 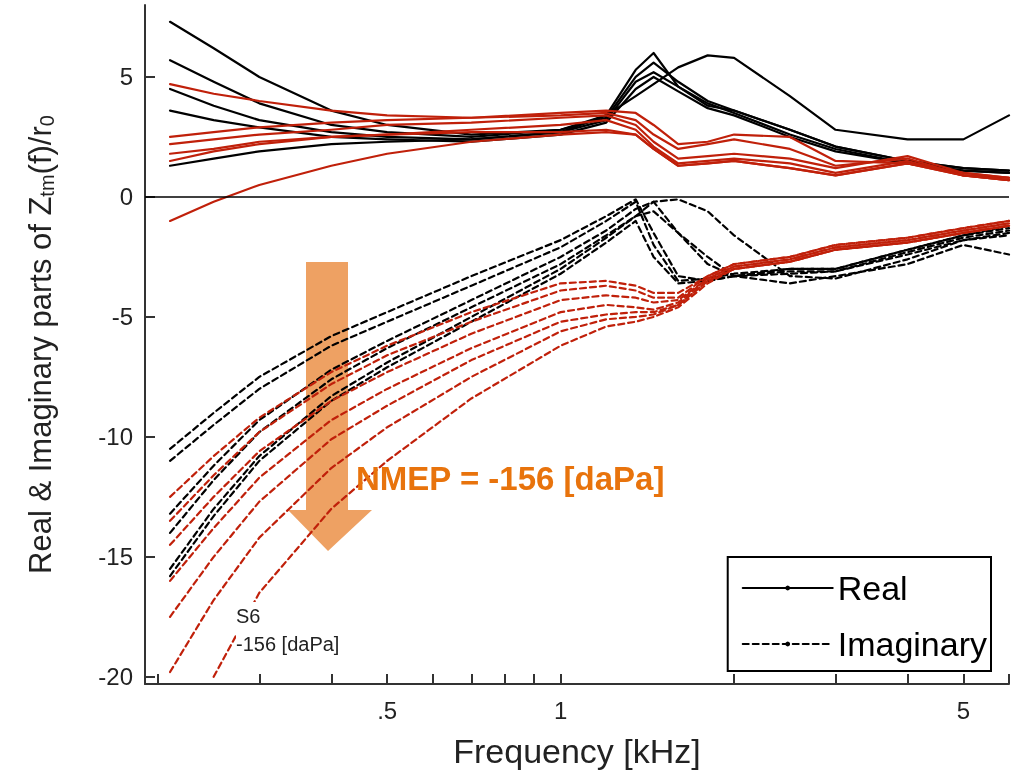 What do you see at coordinates (115, 677) in the screenshot?
I see `y-tick-label: -20` at bounding box center [115, 677].